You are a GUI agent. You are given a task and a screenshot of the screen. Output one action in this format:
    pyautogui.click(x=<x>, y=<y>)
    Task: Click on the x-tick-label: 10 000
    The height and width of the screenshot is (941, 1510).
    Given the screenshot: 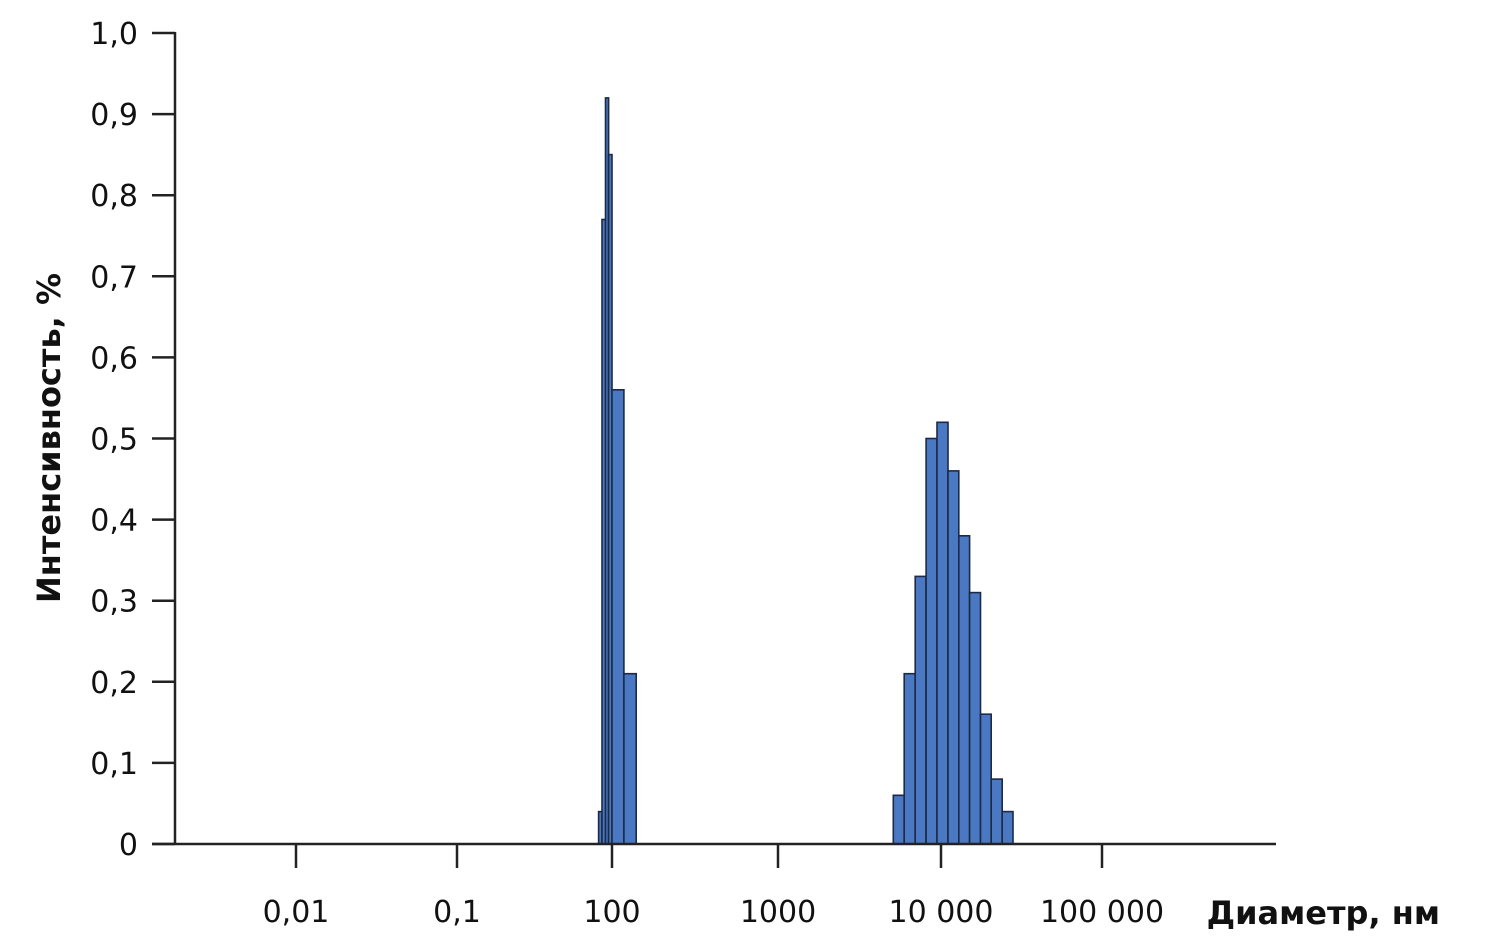 What is the action you would take?
    pyautogui.click(x=941, y=912)
    